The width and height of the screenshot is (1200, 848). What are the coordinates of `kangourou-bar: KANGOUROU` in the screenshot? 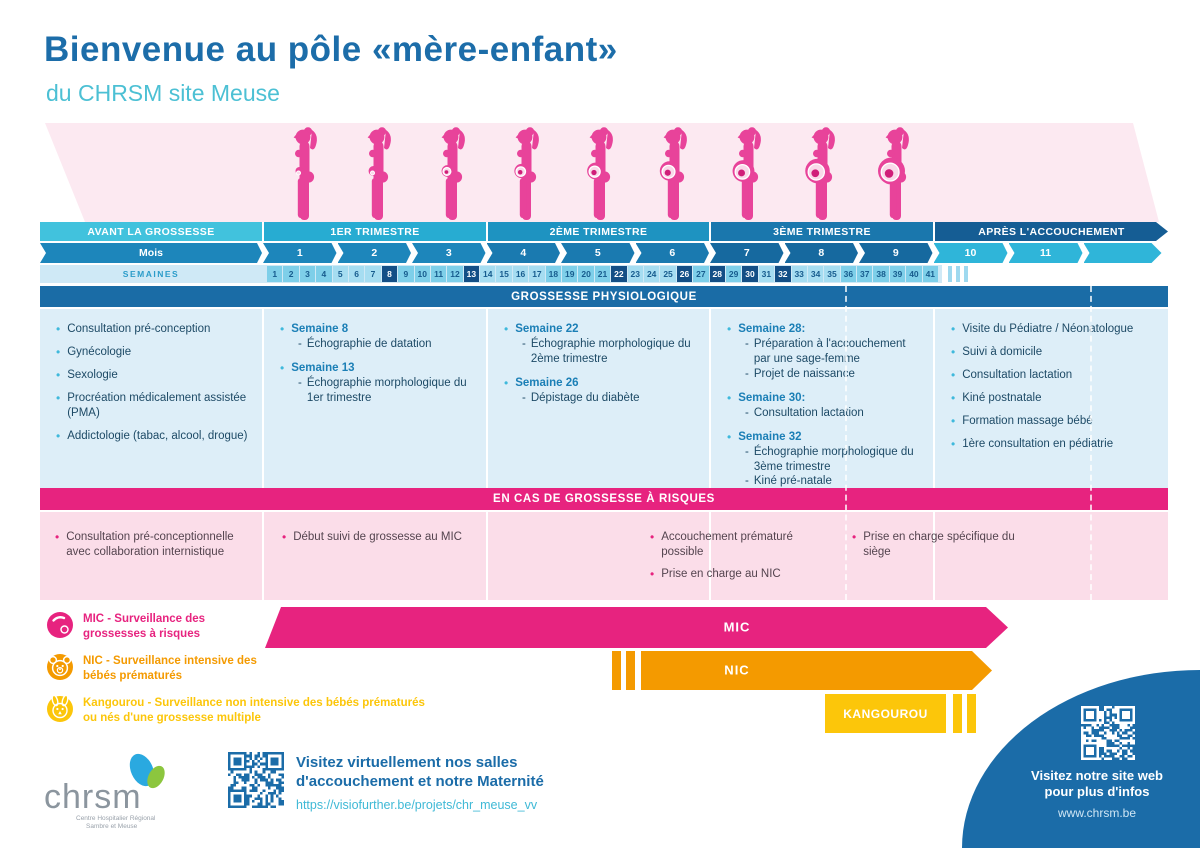 It's located at (885, 713).